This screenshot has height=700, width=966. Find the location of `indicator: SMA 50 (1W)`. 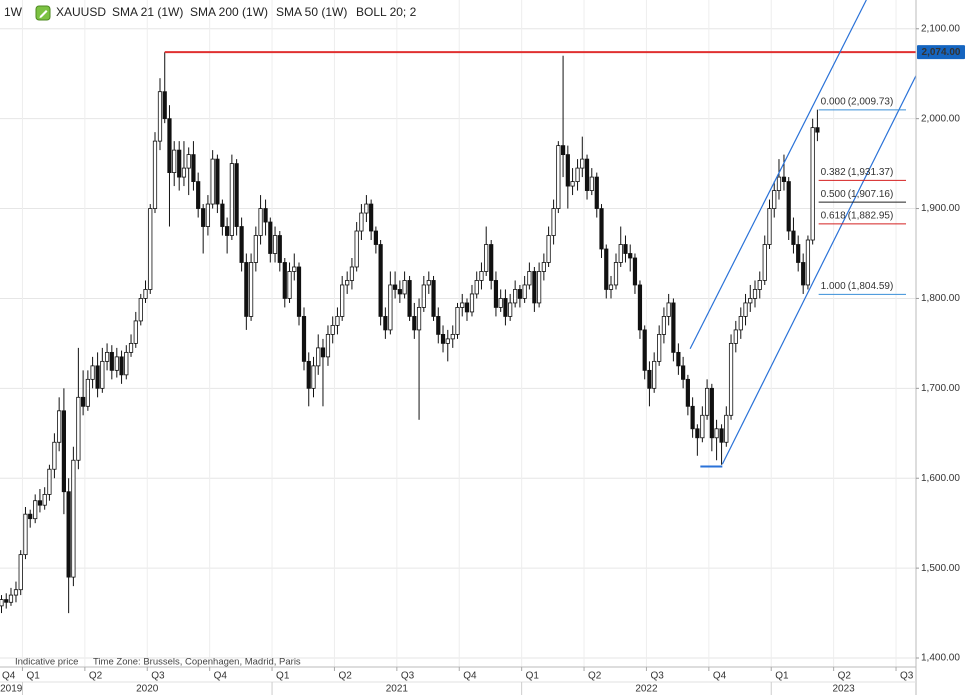

indicator: SMA 50 (1W) is located at coordinates (311, 12).